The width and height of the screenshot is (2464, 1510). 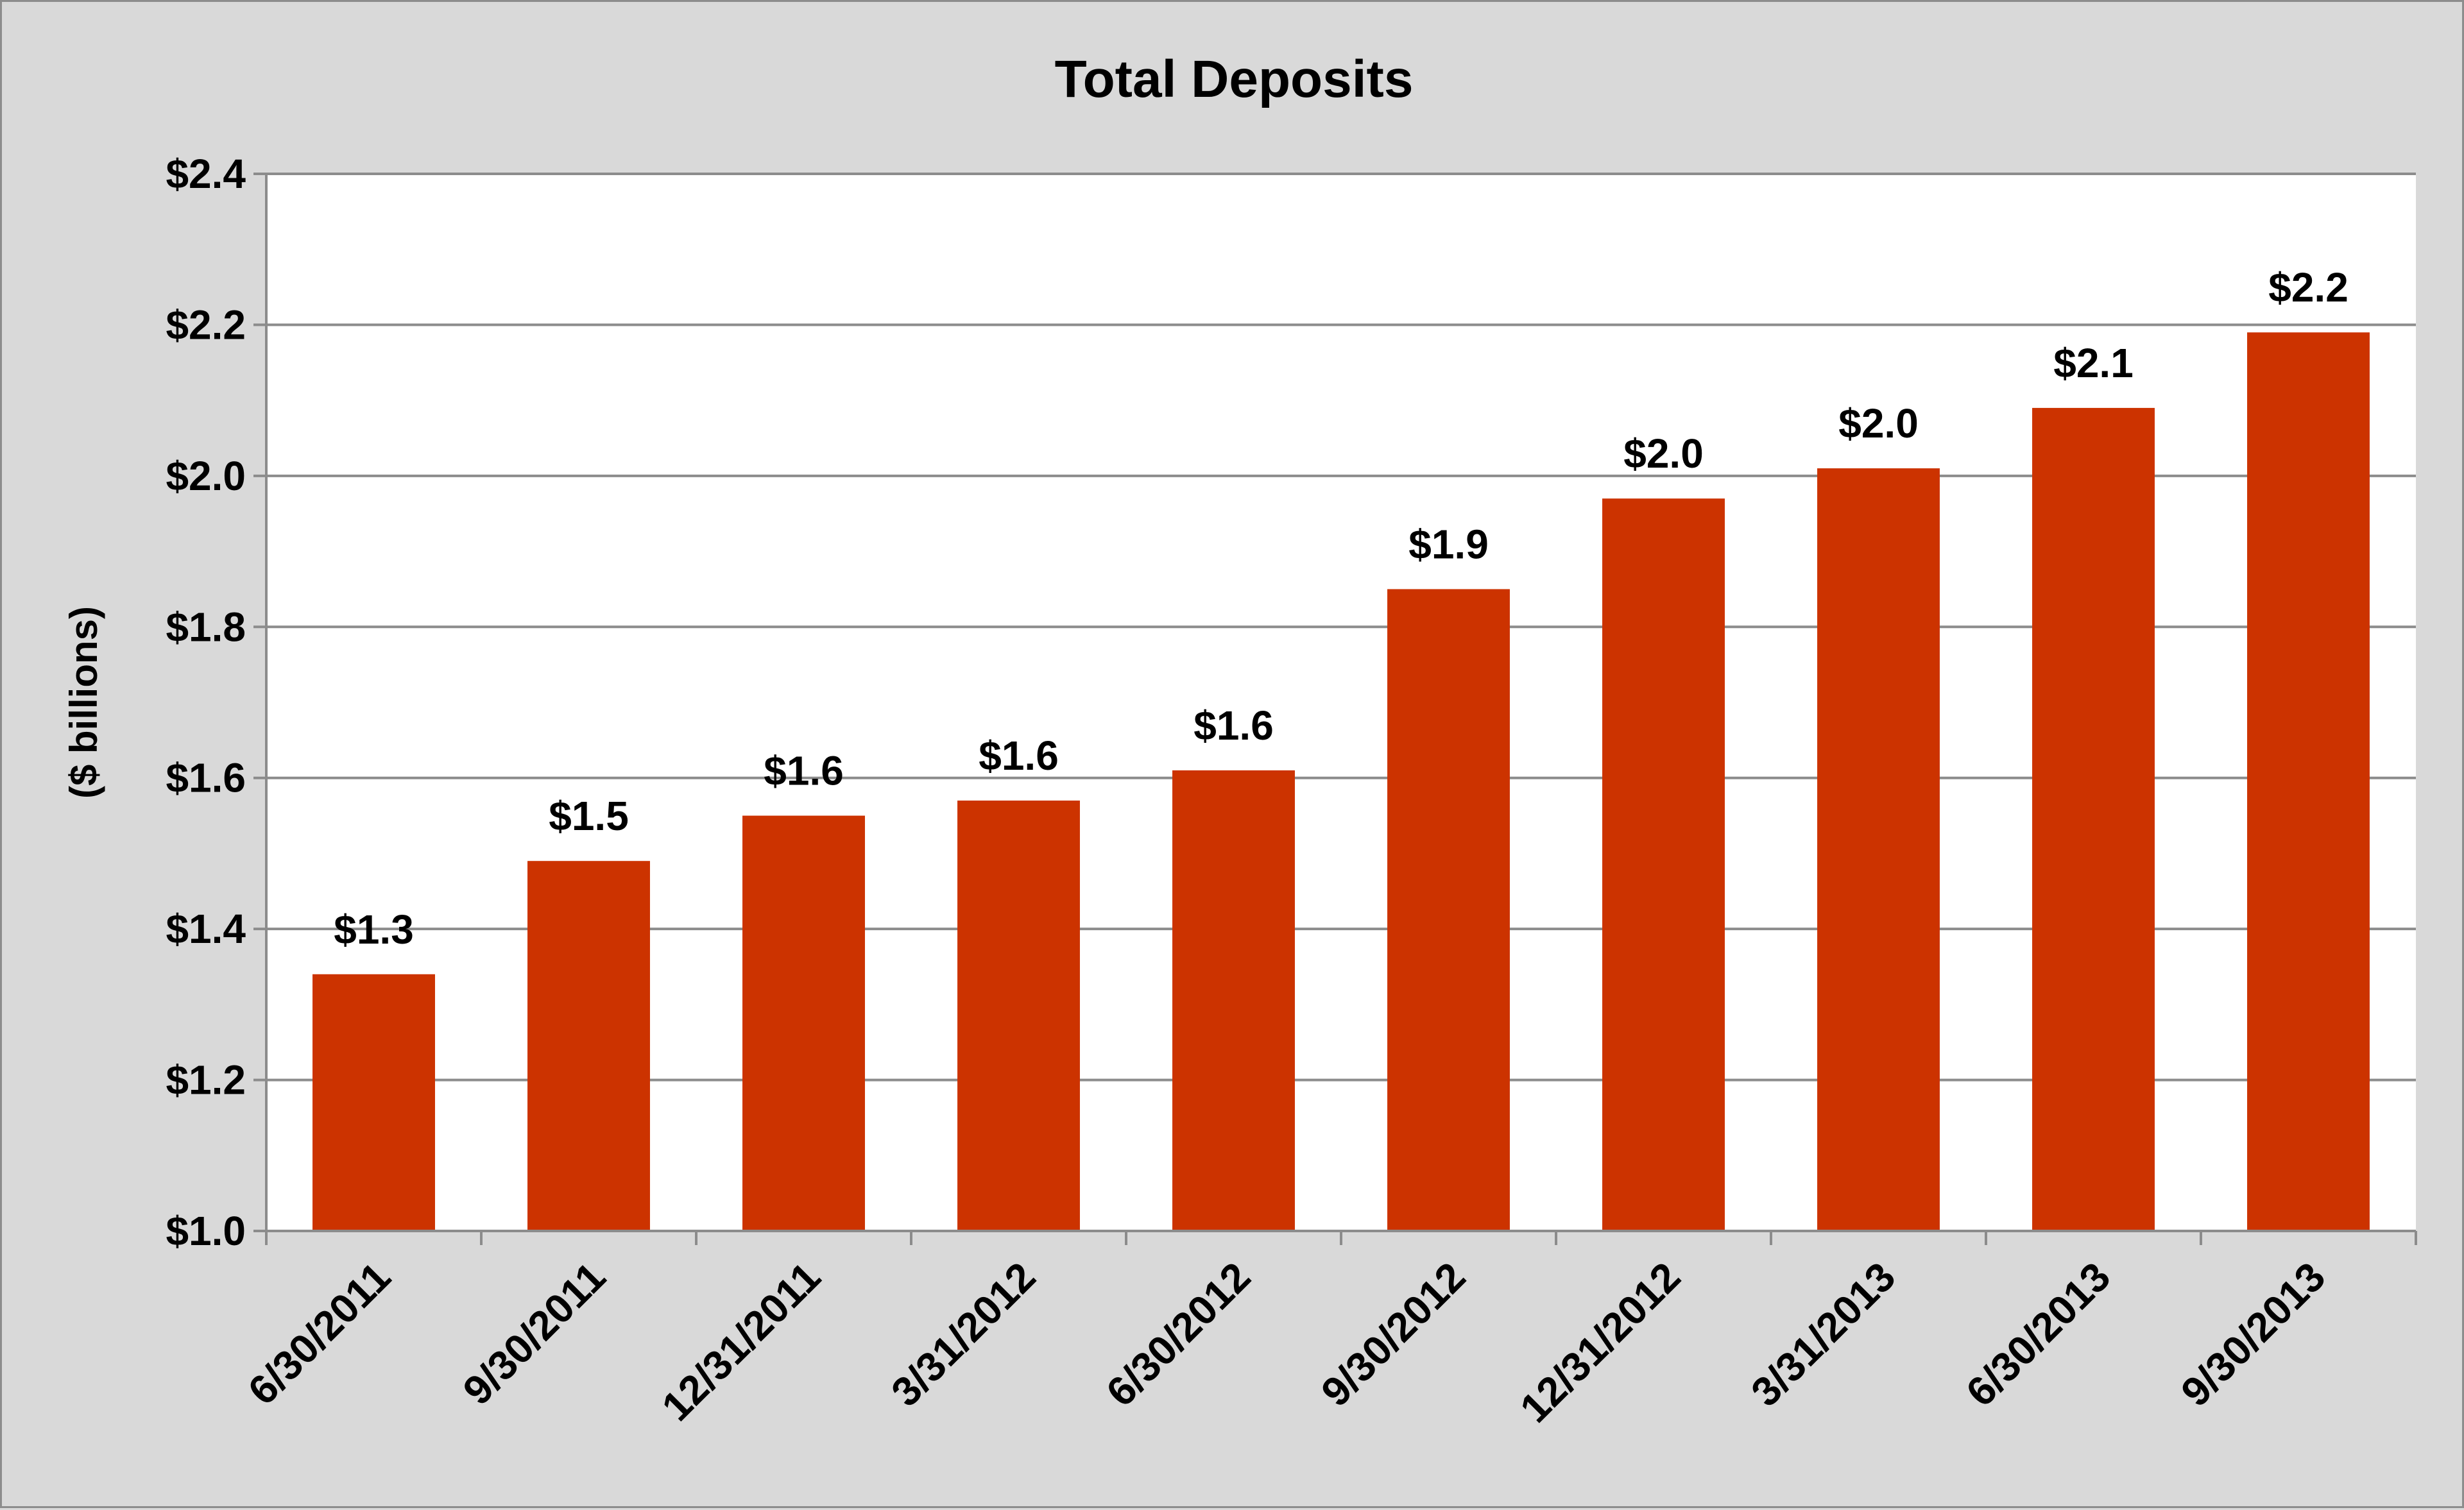 What do you see at coordinates (1449, 544) in the screenshot?
I see `data-label: $1.9` at bounding box center [1449, 544].